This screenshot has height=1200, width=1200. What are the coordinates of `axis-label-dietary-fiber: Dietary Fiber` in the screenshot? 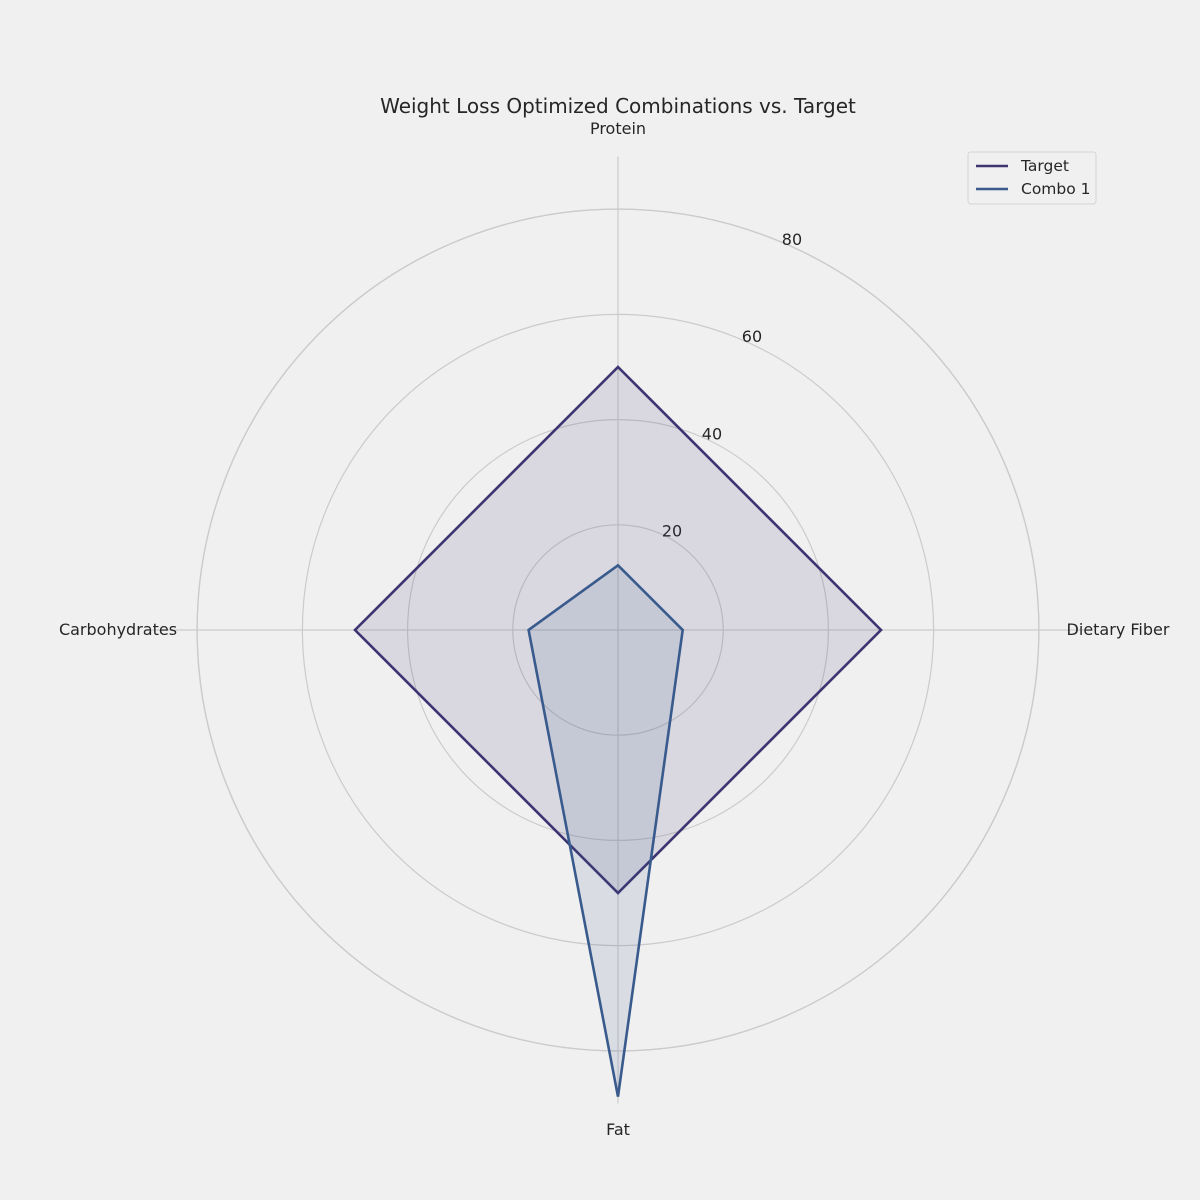 It's located at (1118, 629).